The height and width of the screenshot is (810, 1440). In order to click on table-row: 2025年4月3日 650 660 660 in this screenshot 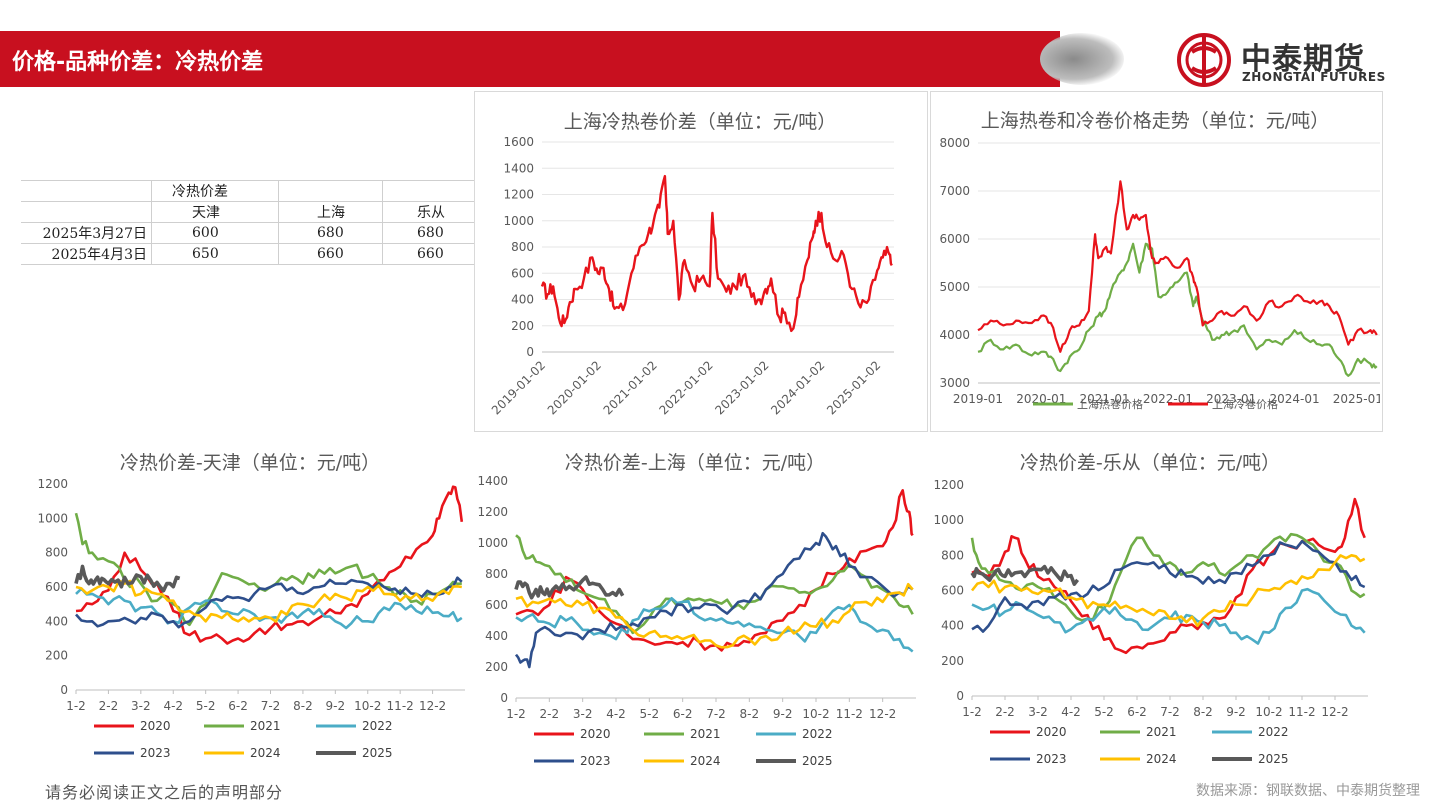, I will do `click(254, 254)`.